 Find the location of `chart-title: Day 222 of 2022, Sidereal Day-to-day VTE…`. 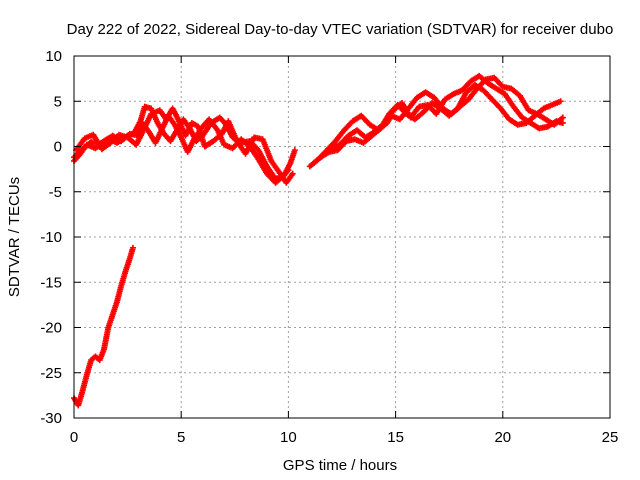

chart-title: Day 222 of 2022, Sidereal Day-to-day VTE… is located at coordinates (340, 29).